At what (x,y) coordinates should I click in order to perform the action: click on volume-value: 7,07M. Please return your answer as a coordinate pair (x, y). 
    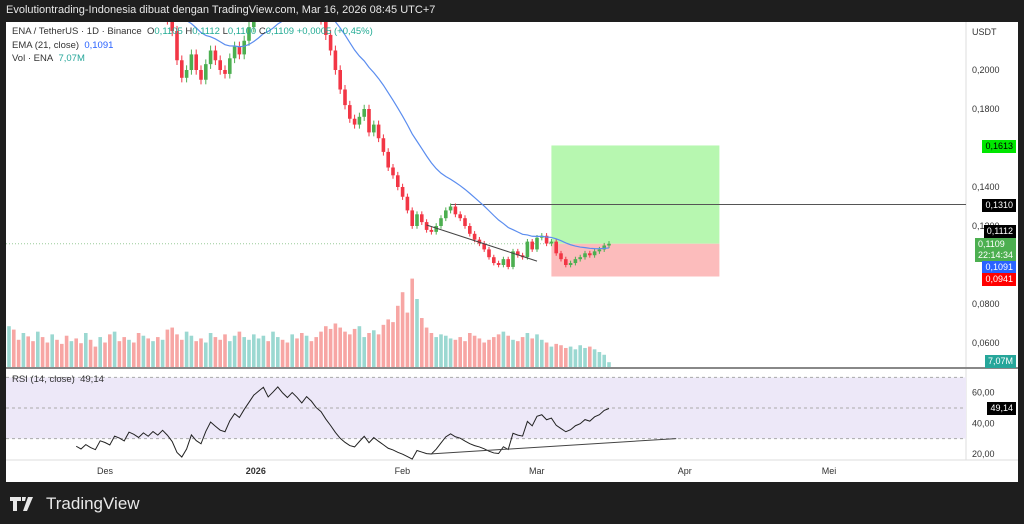
    Looking at the image, I should click on (71, 58).